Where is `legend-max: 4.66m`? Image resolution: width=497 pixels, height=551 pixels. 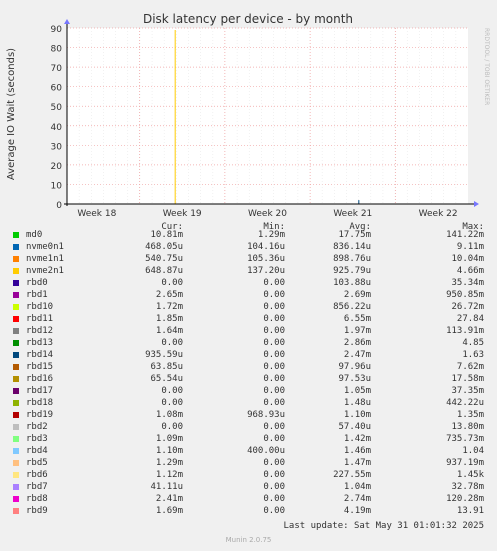
legend-max: 4.66m is located at coordinates (470, 271).